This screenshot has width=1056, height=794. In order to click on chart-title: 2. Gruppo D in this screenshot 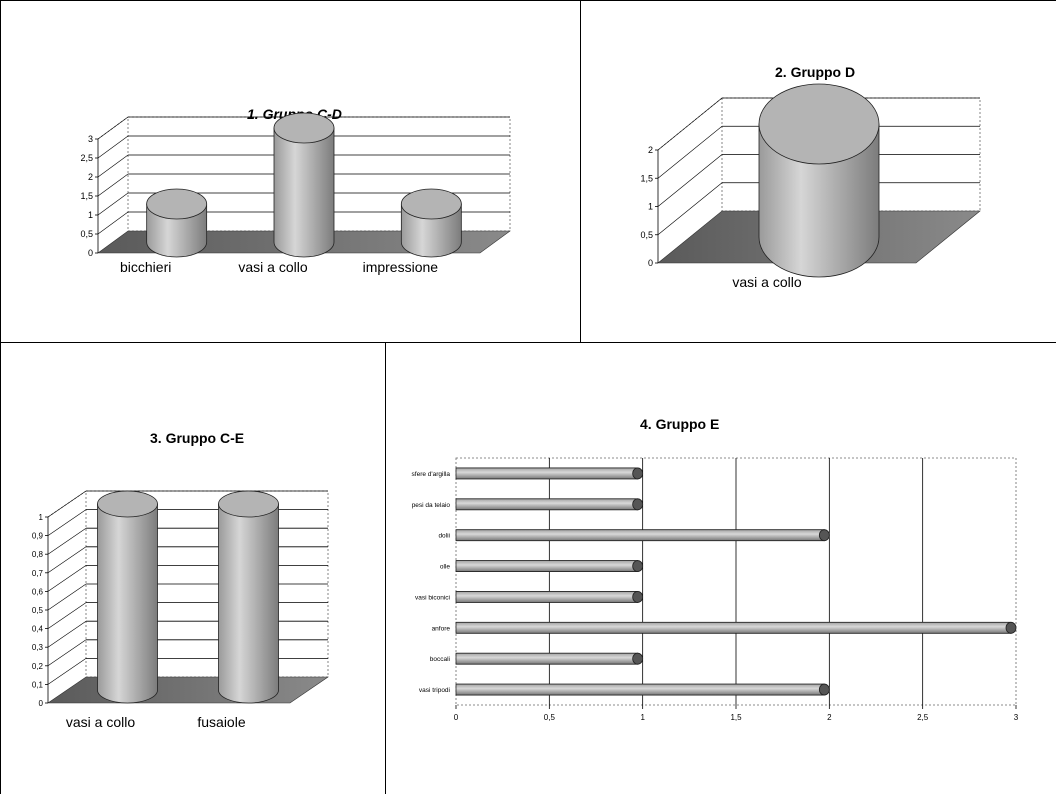, I will do `click(815, 72)`.